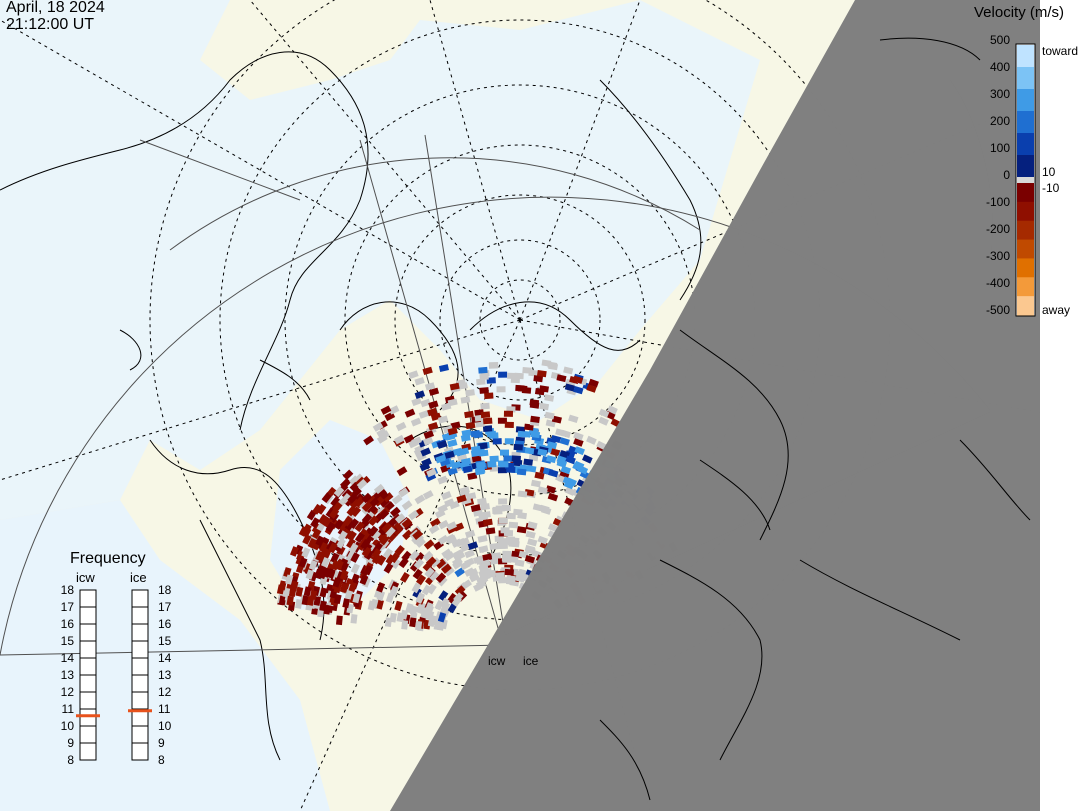 The width and height of the screenshot is (1083, 811). I want to click on frequency-level-label: 14, so click(165, 658).